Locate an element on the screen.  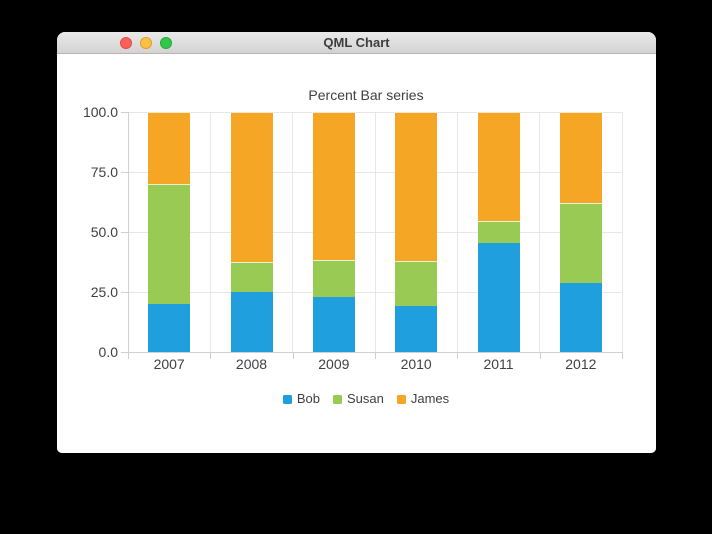
legend-label: Bob is located at coordinates (308, 398).